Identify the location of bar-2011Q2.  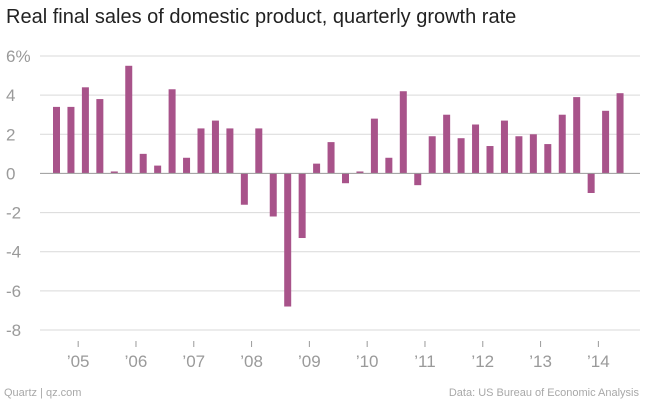
(418, 179).